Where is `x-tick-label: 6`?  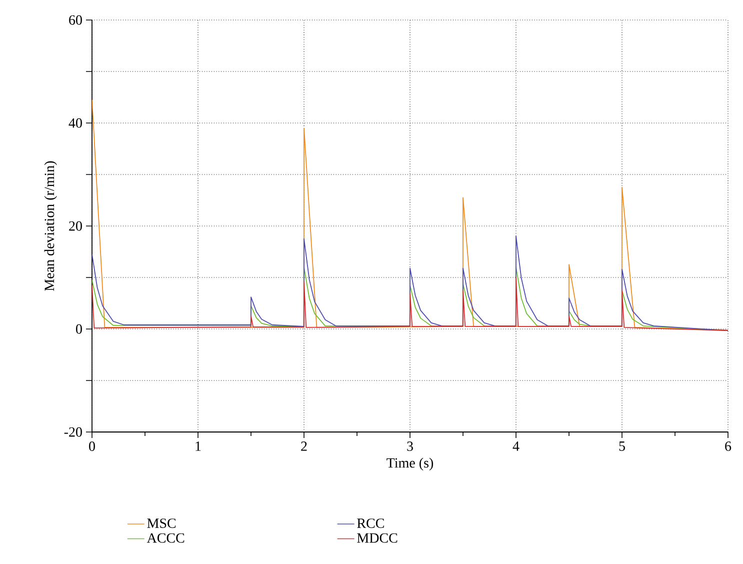
x-tick-label: 6 is located at coordinates (728, 446).